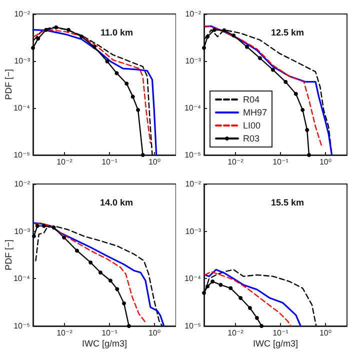  Describe the element at coordinates (287, 33) in the screenshot. I see `text: 12.5 km` at that location.